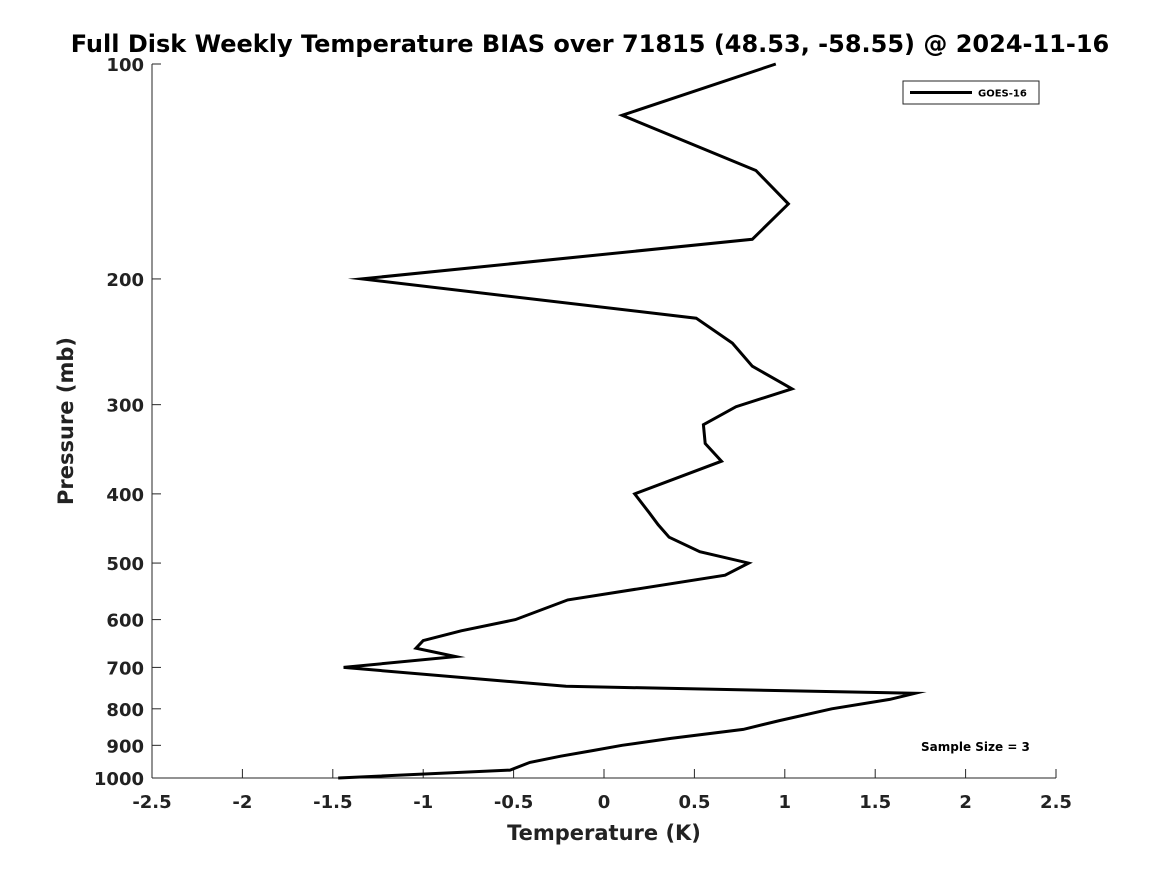  Describe the element at coordinates (119, 779) in the screenshot. I see `y-tick-label: 1000` at that location.